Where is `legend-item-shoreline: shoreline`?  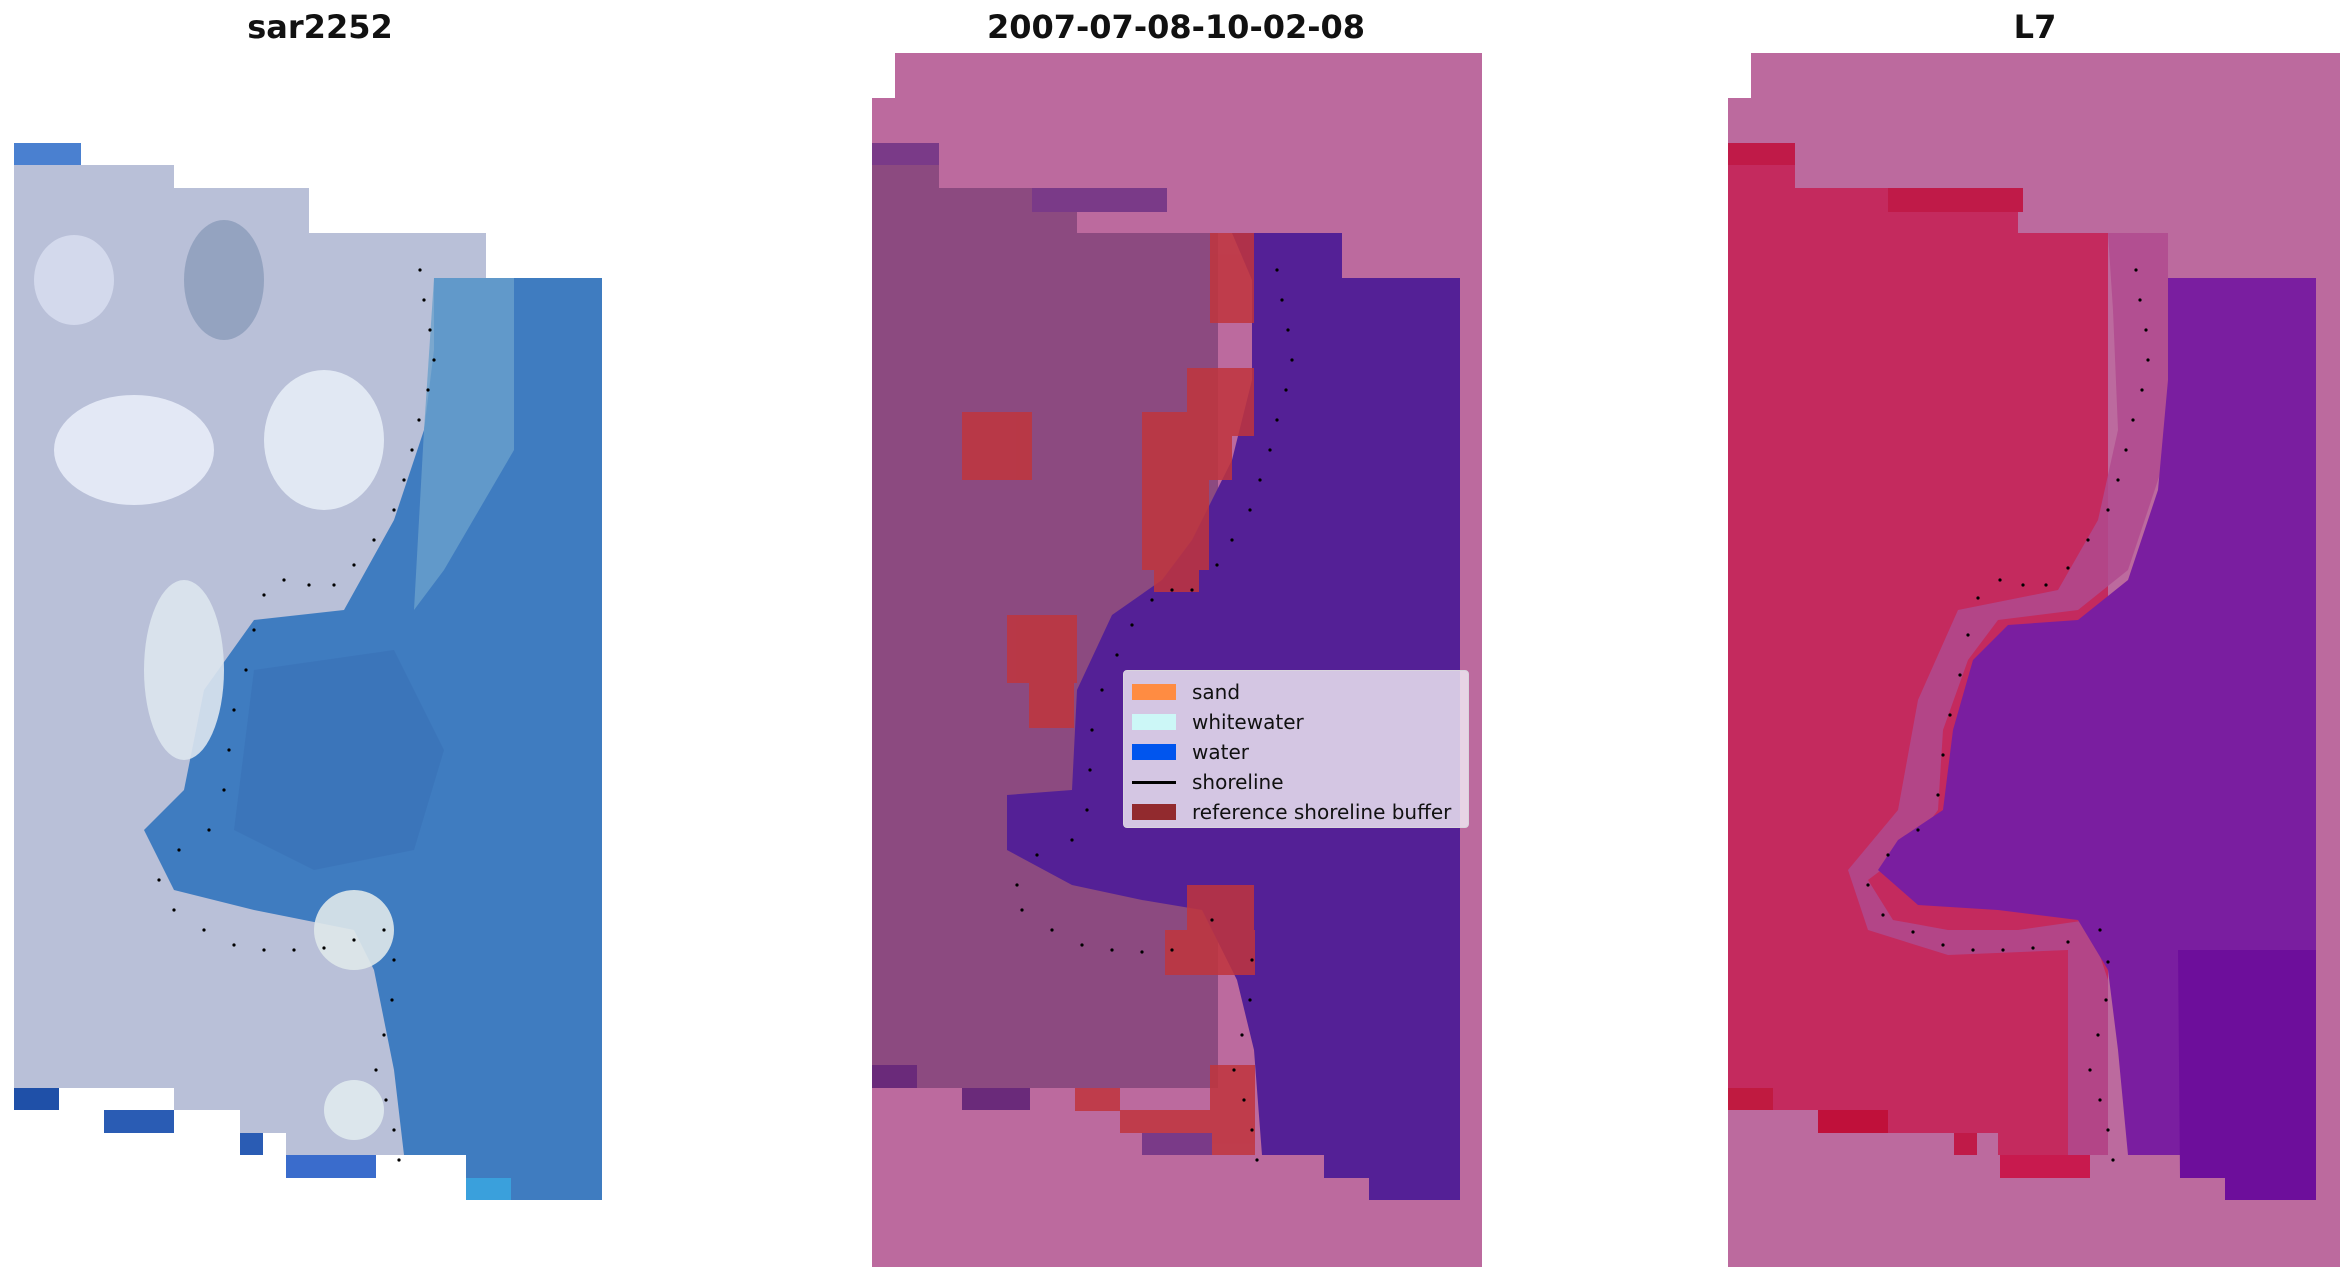 legend-item-shoreline: shoreline is located at coordinates (1296, 782).